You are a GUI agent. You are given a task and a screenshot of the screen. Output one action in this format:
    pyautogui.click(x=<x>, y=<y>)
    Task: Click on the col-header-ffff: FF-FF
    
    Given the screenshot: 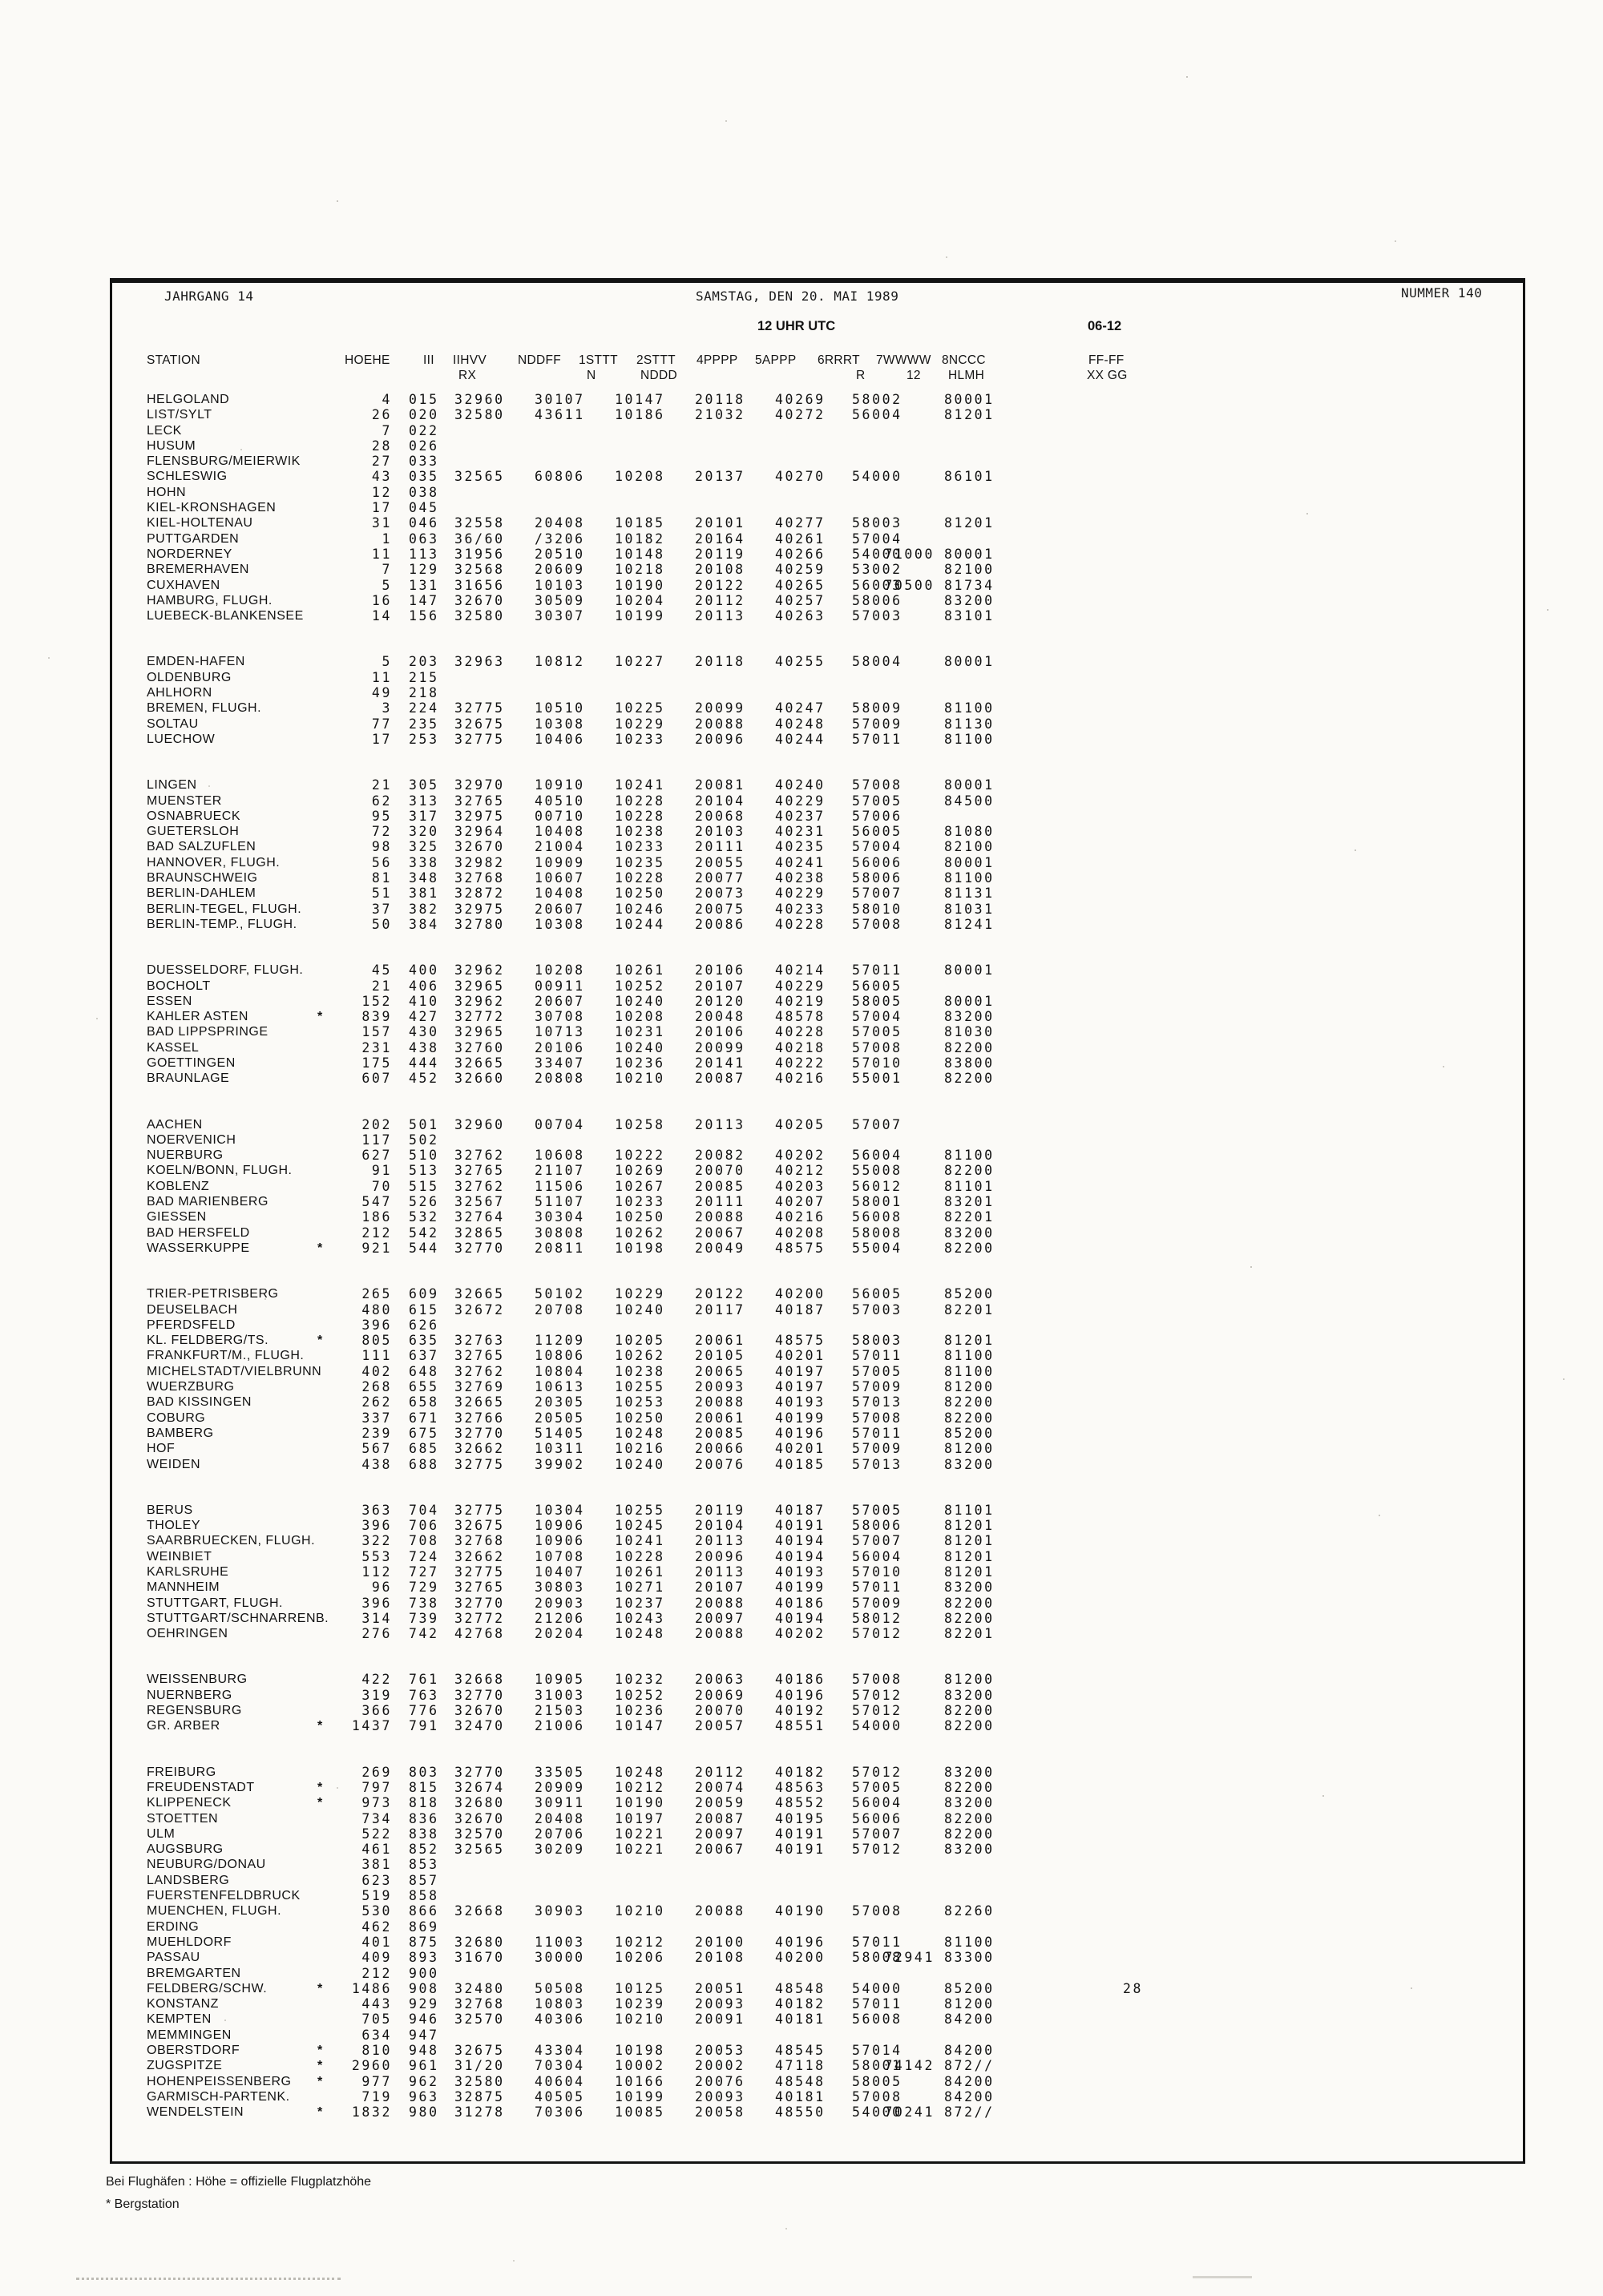 What is the action you would take?
    pyautogui.click(x=1106, y=360)
    